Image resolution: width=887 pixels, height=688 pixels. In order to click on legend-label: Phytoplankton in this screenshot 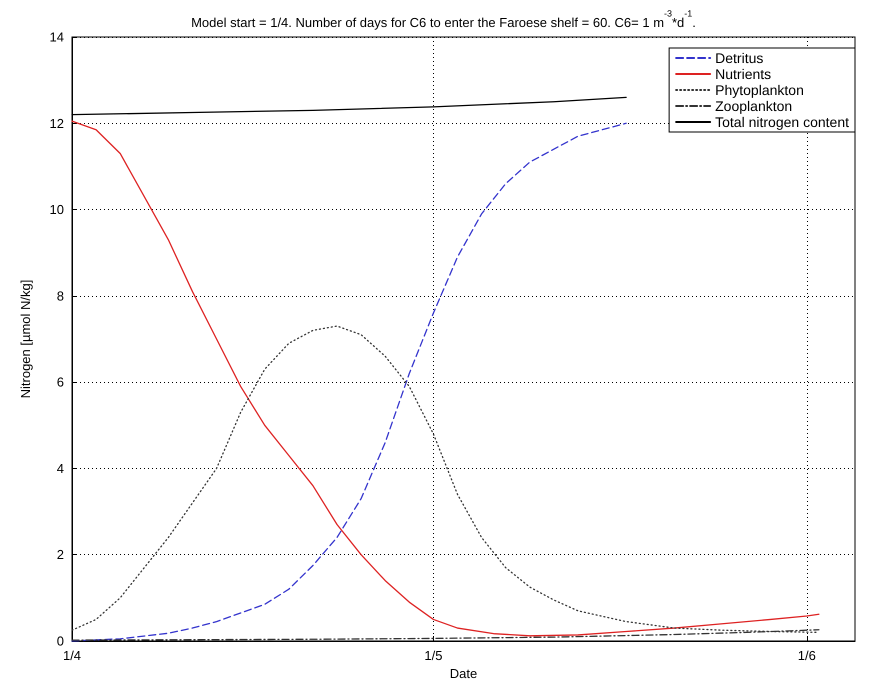, I will do `click(759, 90)`.